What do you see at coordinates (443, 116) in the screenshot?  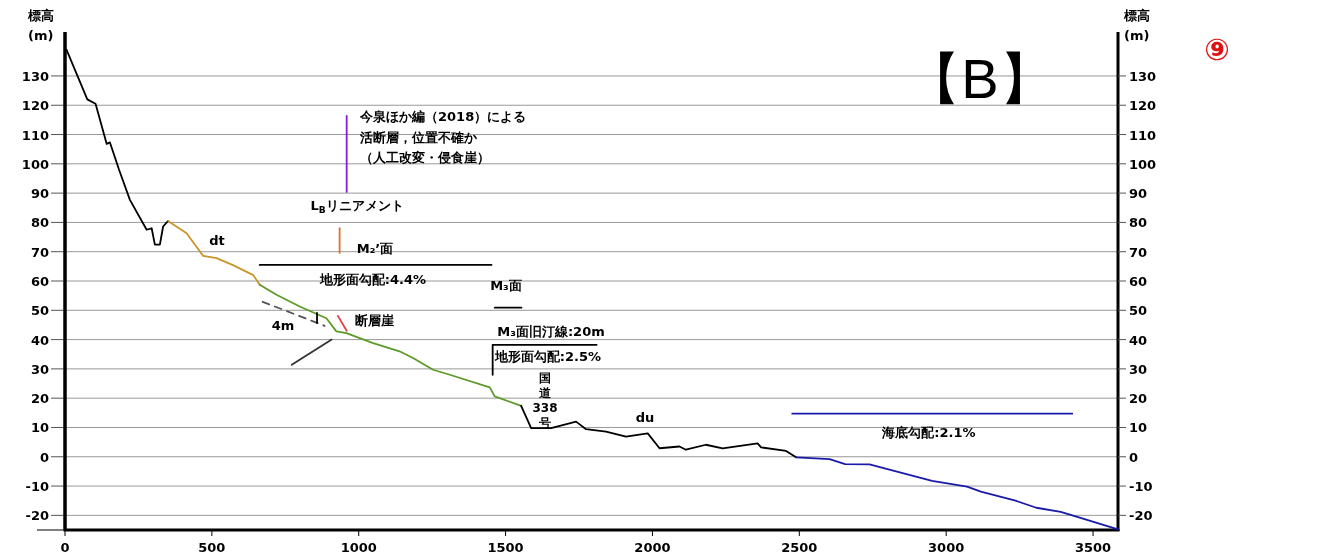 I see `annotation: 今泉ほか編（2018）による` at bounding box center [443, 116].